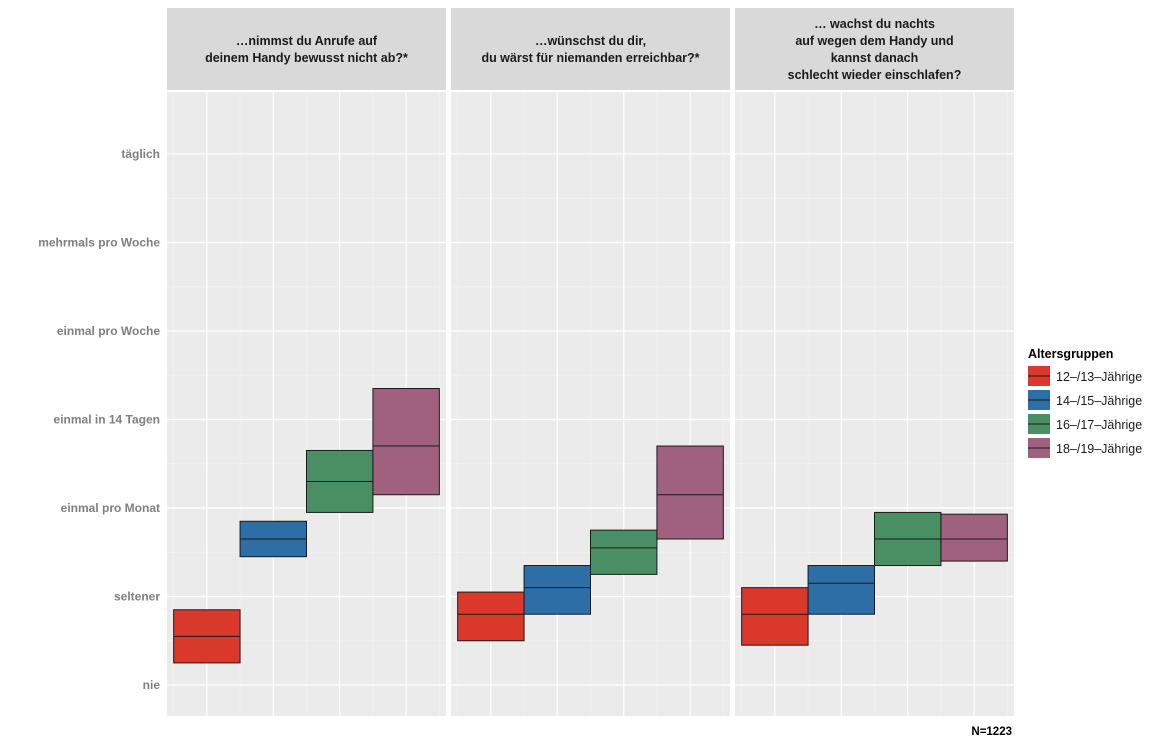  Describe the element at coordinates (1099, 449) in the screenshot. I see `legend-label: 18–/19–Jährige` at that location.